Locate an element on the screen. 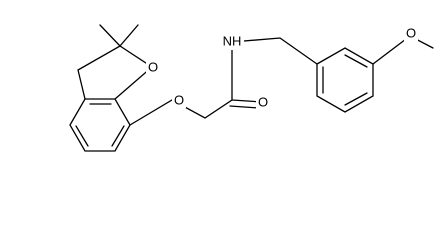 The image size is (438, 240). phenyl-inner-bonds is located at coordinates (345, 80).